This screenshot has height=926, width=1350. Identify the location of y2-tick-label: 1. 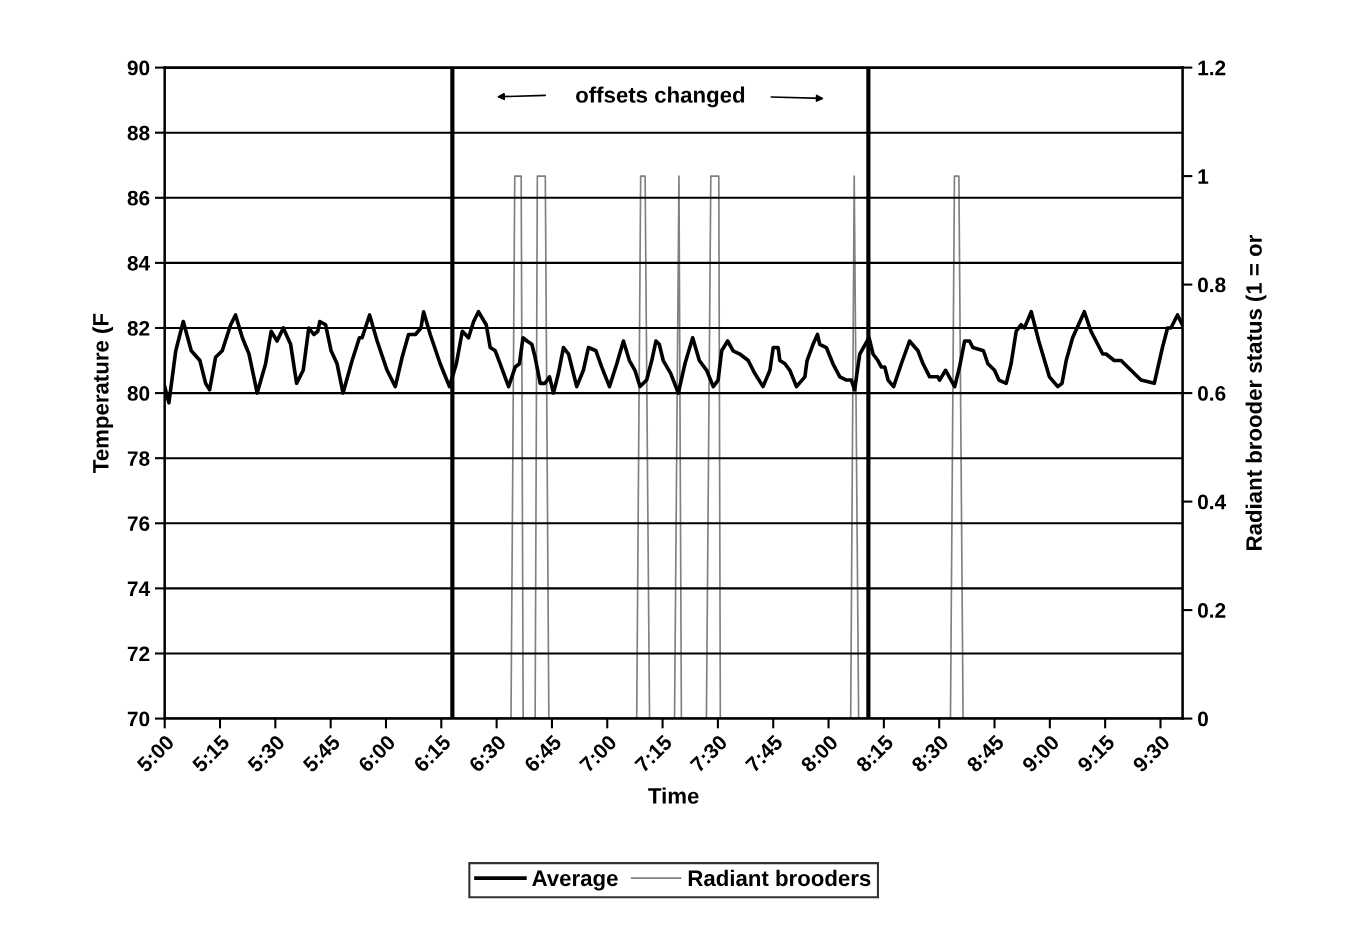
(1203, 176).